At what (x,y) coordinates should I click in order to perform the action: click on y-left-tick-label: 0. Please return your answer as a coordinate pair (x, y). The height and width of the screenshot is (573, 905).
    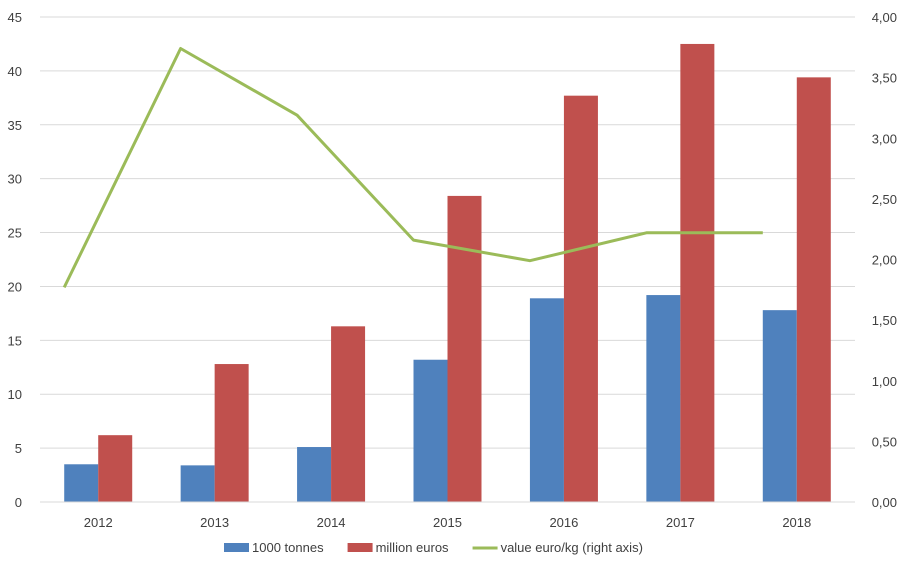
    Looking at the image, I should click on (18, 502).